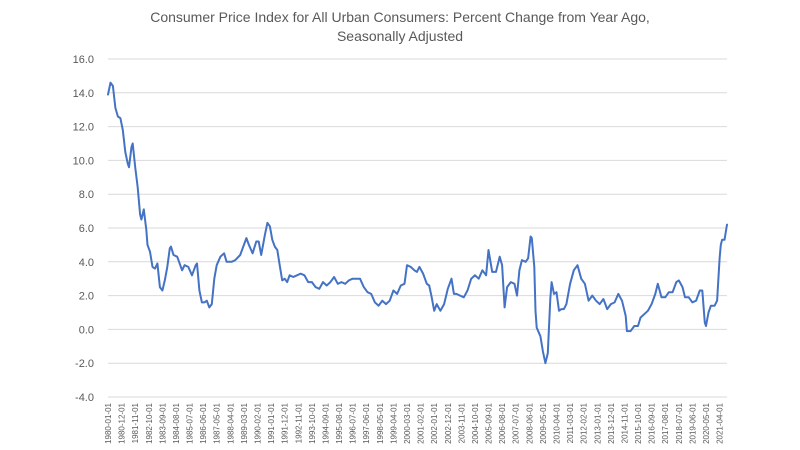  What do you see at coordinates (556, 422) in the screenshot?
I see `x-tick-label: 2010-04-01` at bounding box center [556, 422].